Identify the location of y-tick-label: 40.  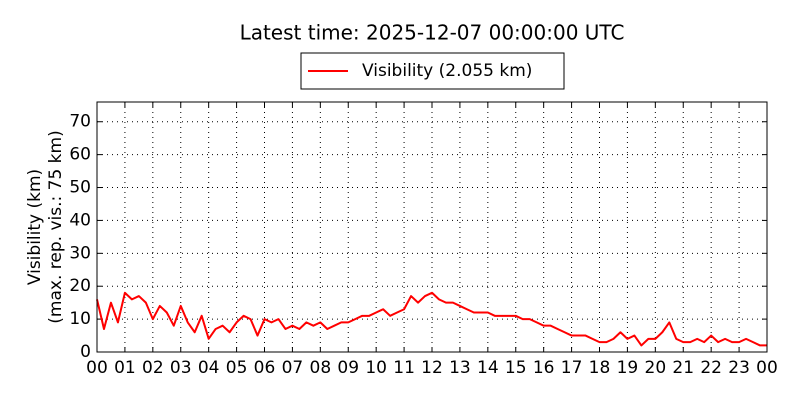
(80, 220).